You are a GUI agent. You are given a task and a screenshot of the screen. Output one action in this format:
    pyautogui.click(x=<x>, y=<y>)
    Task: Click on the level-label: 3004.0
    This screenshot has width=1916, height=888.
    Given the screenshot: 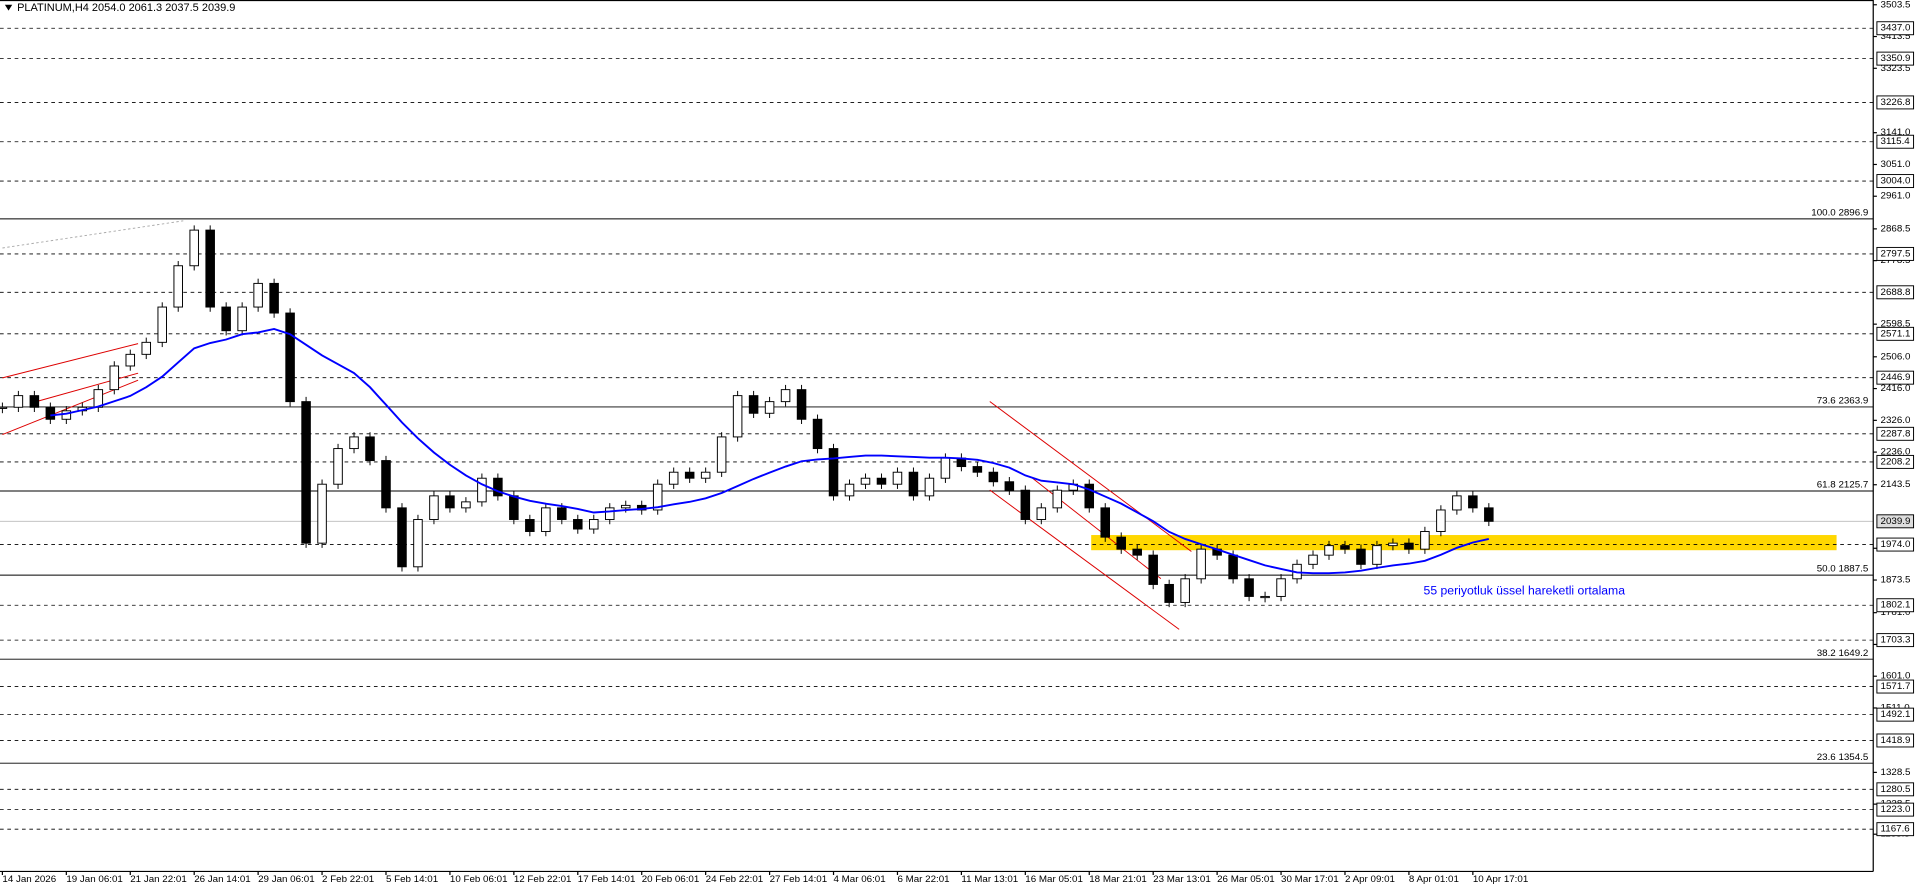 What is the action you would take?
    pyautogui.click(x=1896, y=181)
    